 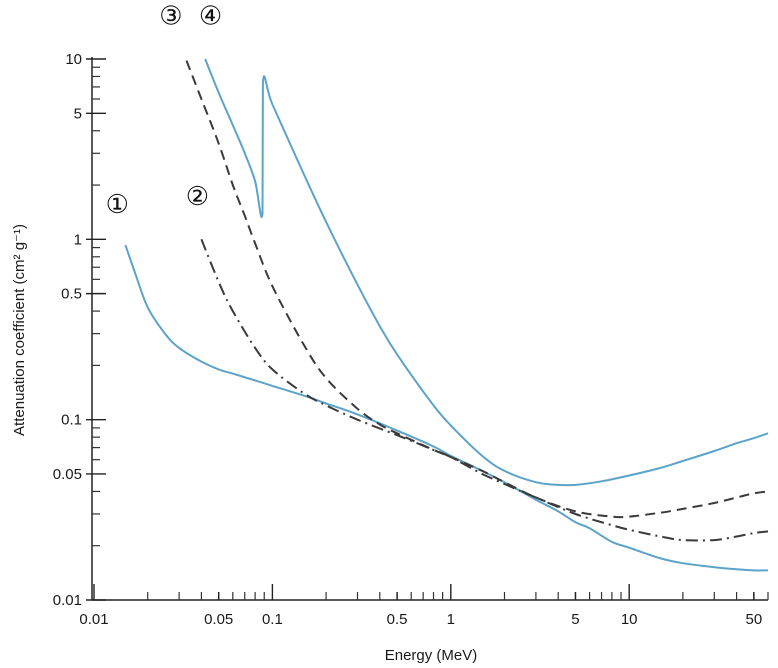 I want to click on y-tick-label: 5, so click(x=78, y=113).